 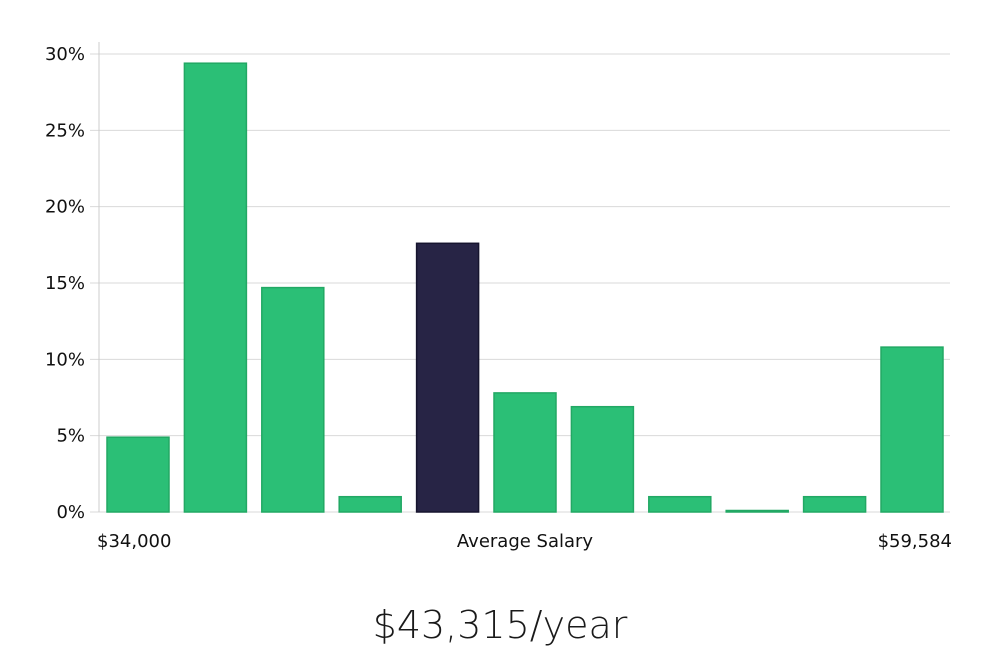 I want to click on x-label-min: $34,000, so click(x=134, y=541).